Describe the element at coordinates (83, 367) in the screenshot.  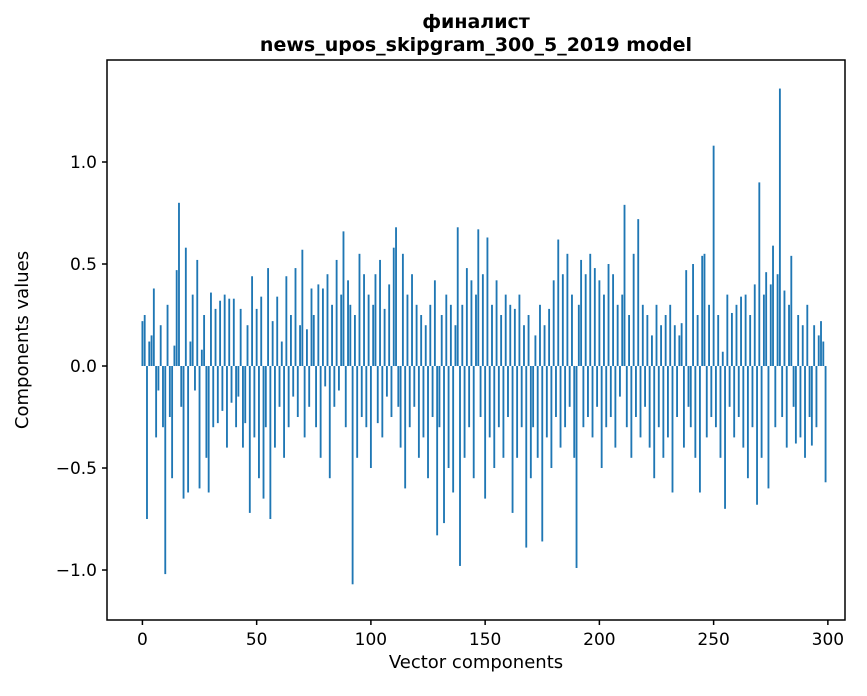
I see `y-tick-label: 0.0` at that location.